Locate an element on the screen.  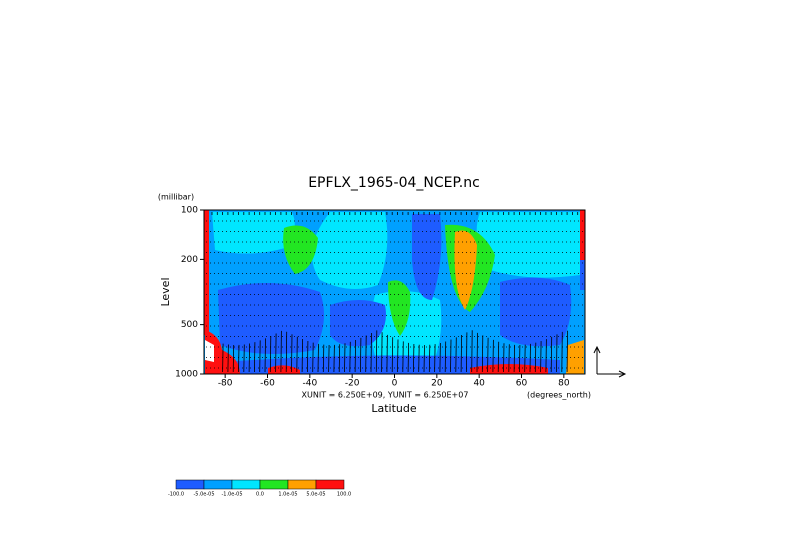
x-tick-label: 40 is located at coordinates (479, 384).